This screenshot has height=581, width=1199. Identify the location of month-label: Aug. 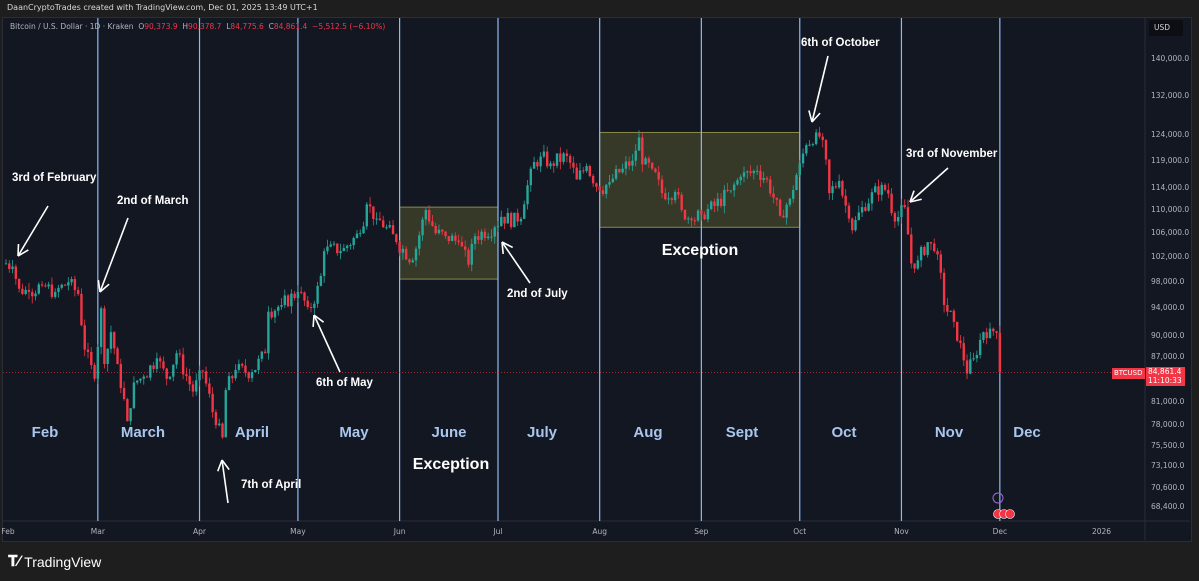
(648, 432).